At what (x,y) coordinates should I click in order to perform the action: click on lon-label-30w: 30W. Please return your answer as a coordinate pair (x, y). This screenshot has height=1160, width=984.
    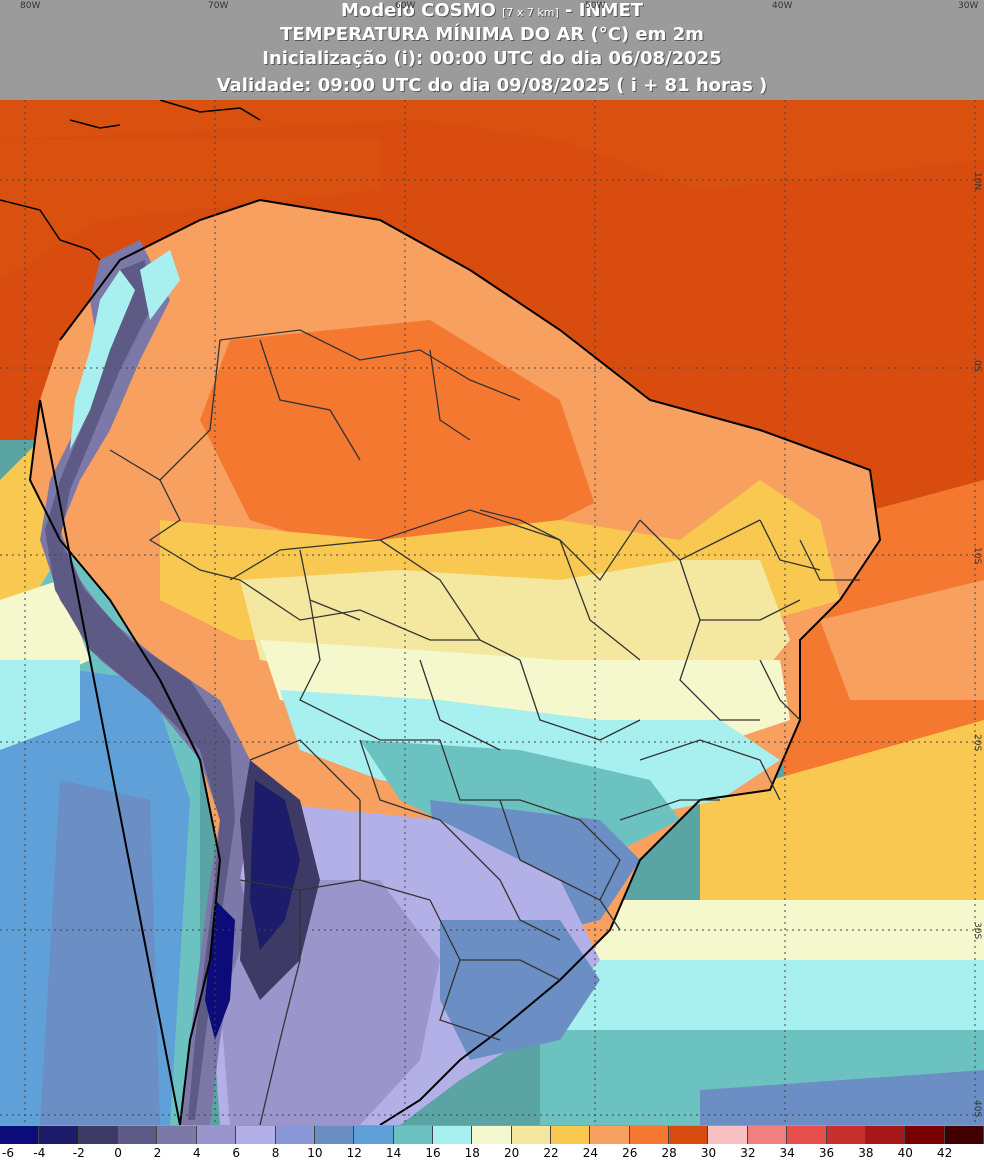
    Looking at the image, I should click on (968, 6).